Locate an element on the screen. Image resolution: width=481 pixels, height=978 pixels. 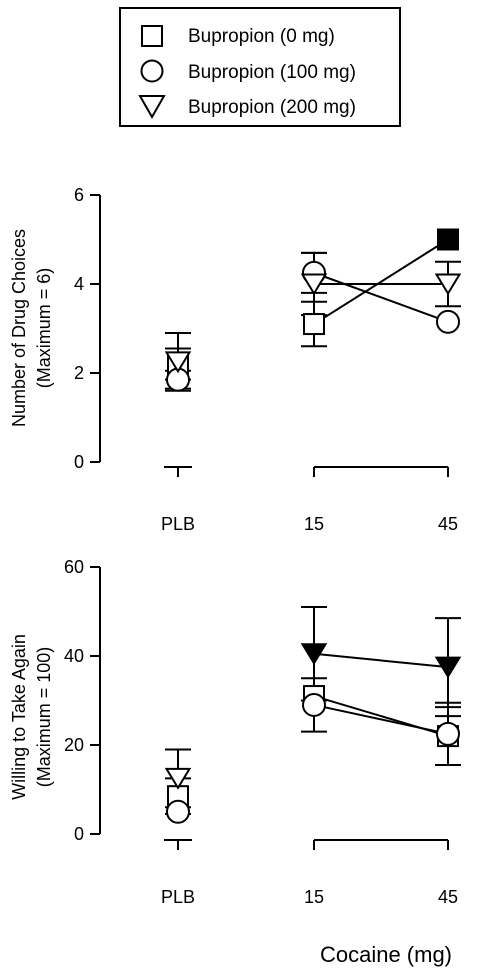
y-axis-label-bottom-line2: (Maximum = 100) is located at coordinates (44, 717).